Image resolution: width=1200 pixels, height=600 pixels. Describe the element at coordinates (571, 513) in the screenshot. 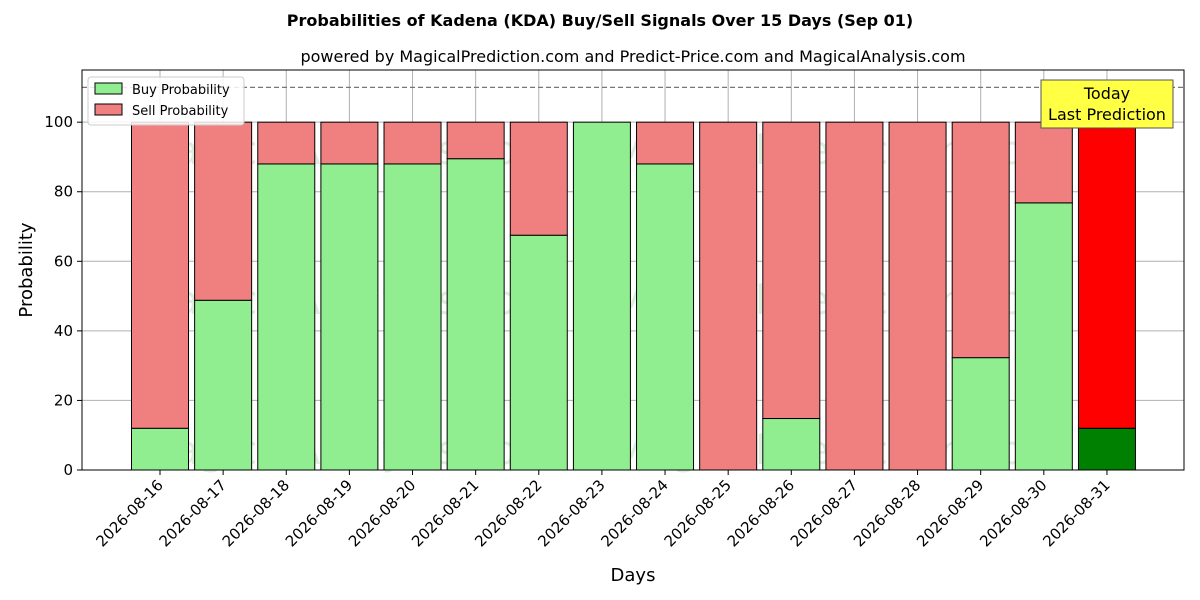

I see `x-tick-label: 2026-08-23` at that location.